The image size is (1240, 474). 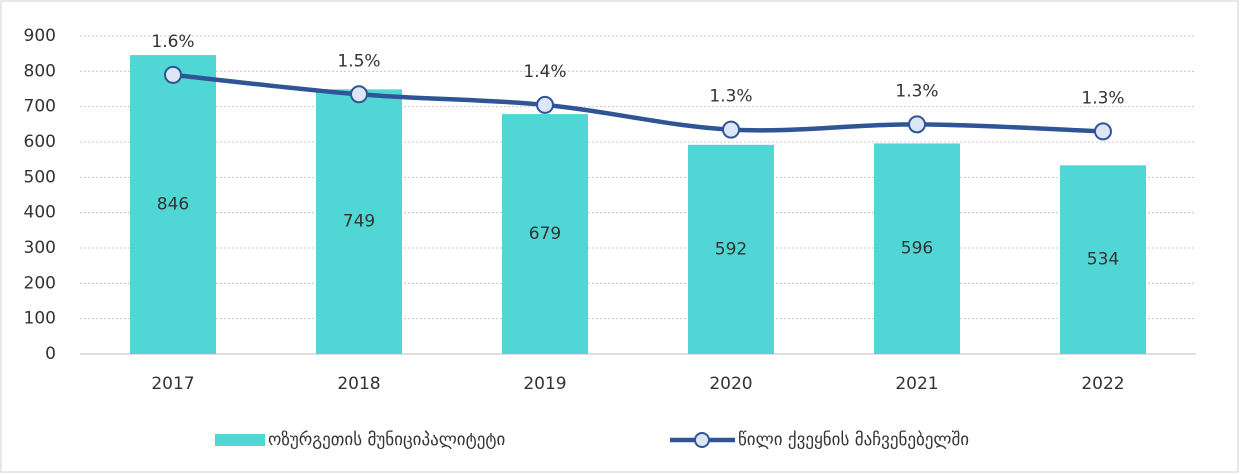 What do you see at coordinates (544, 384) in the screenshot?
I see `x-tick-label: 2019` at bounding box center [544, 384].